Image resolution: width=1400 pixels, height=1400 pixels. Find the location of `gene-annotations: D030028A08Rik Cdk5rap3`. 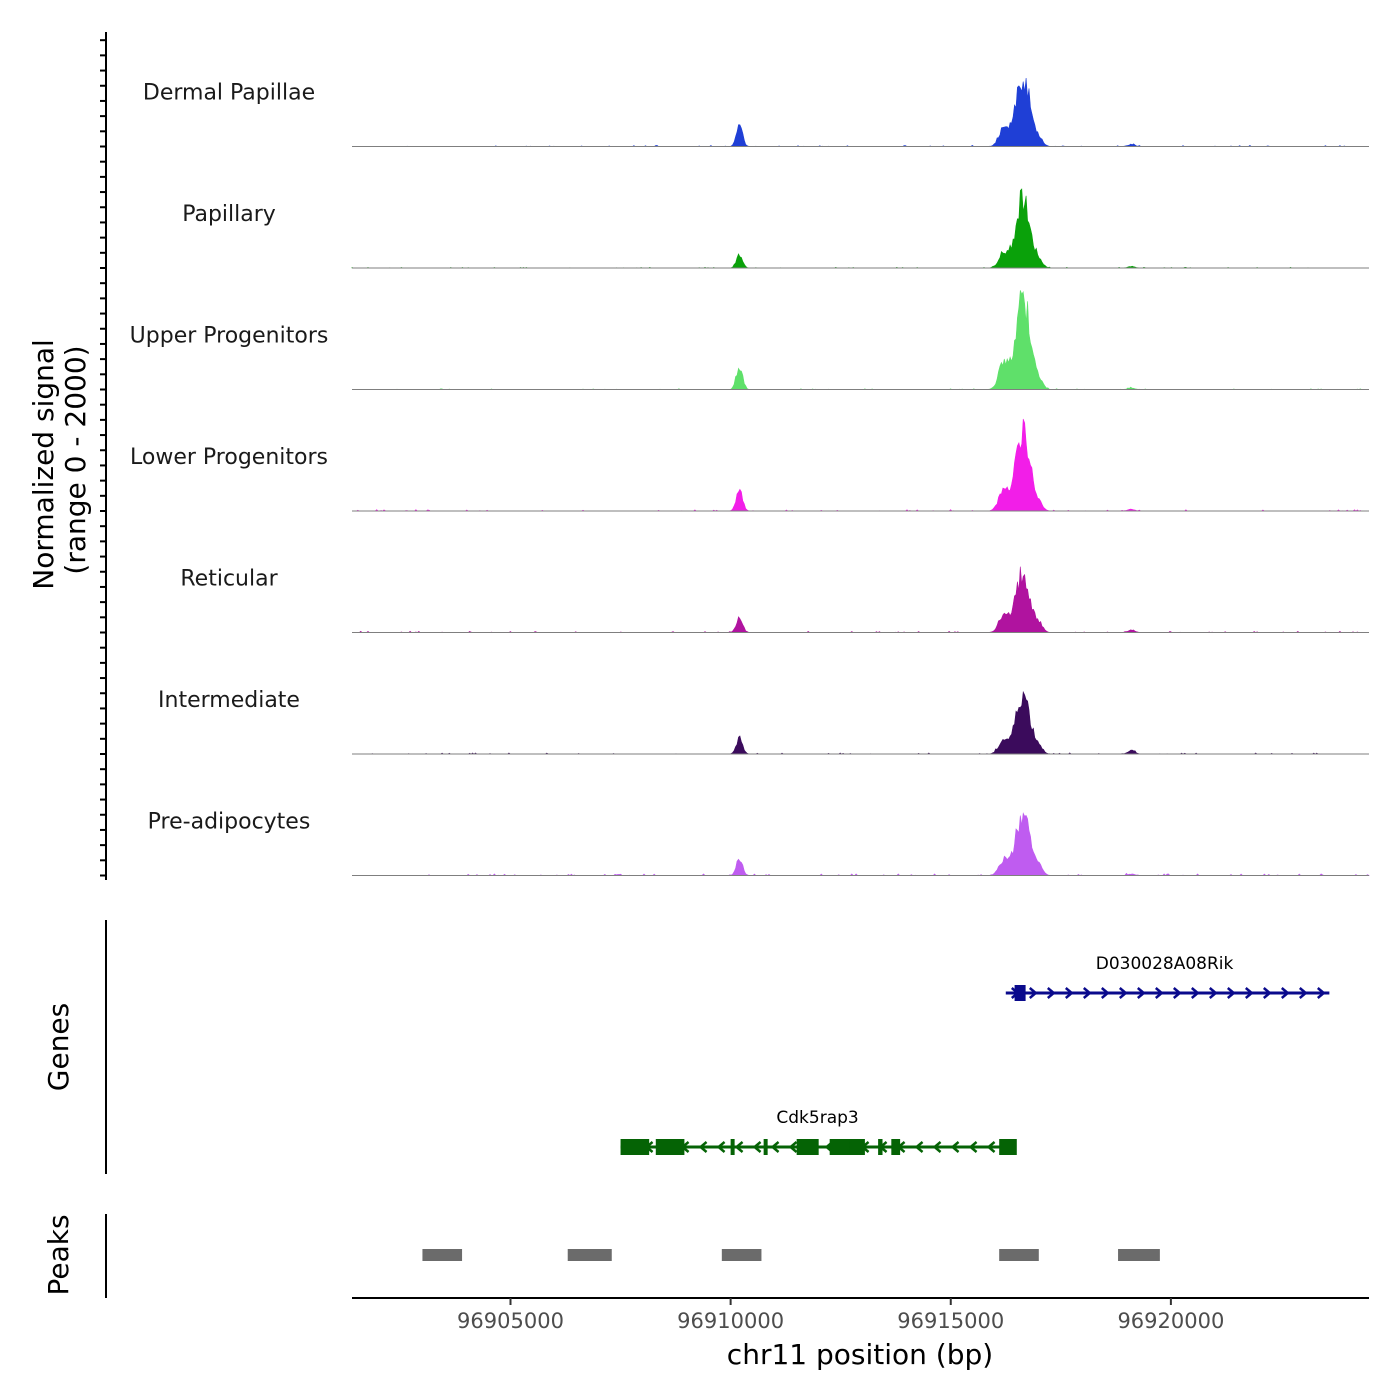

gene-annotations: D030028A08Rik Cdk5rap3 is located at coordinates (975, 1054).